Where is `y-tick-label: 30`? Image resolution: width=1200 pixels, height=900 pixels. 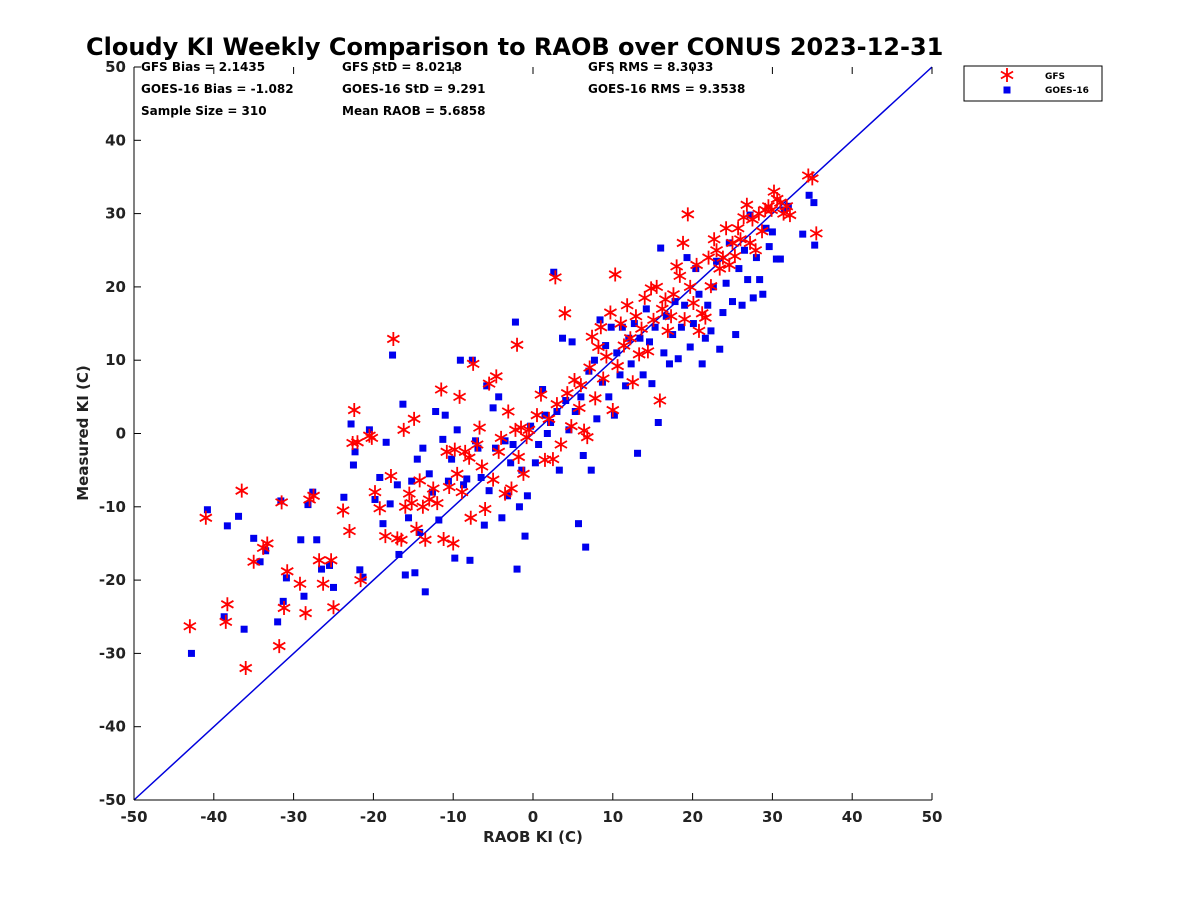 y-tick-label: 30 is located at coordinates (115, 214).